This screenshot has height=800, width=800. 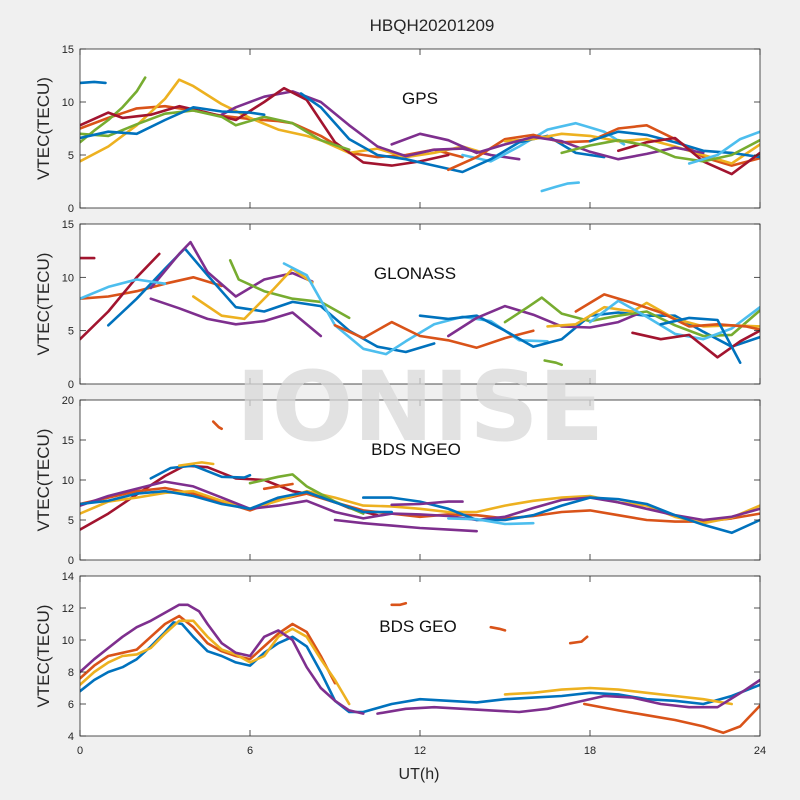 I want to click on y-tick-label: 4, so click(x=71, y=737).